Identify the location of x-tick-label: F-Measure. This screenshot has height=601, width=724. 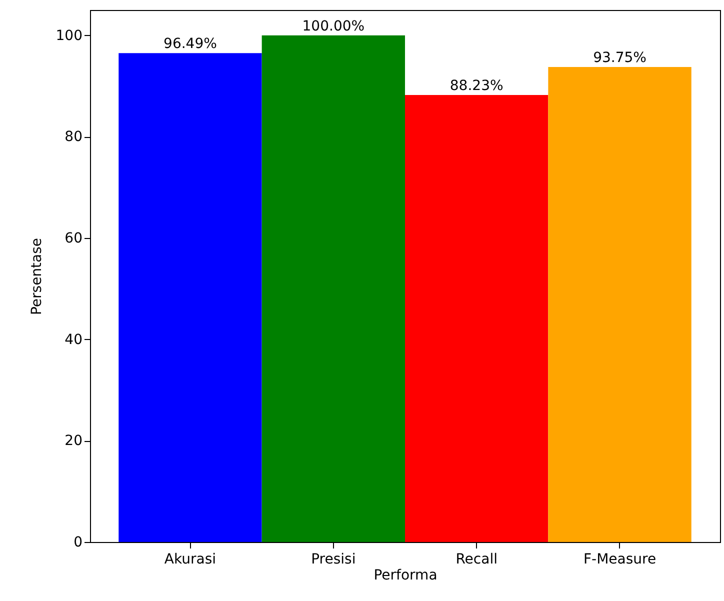
(619, 560).